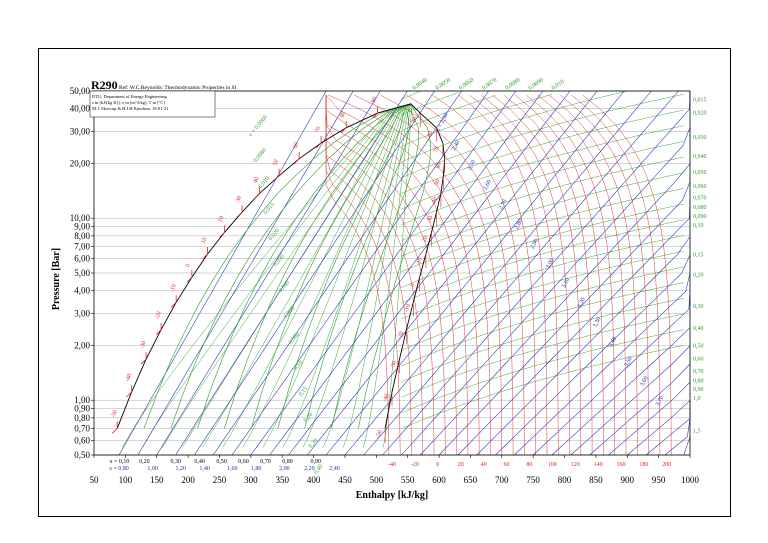 This screenshot has height=543, width=768. Describe the element at coordinates (80, 109) in the screenshot. I see `y-tick-label: 40,00` at that location.